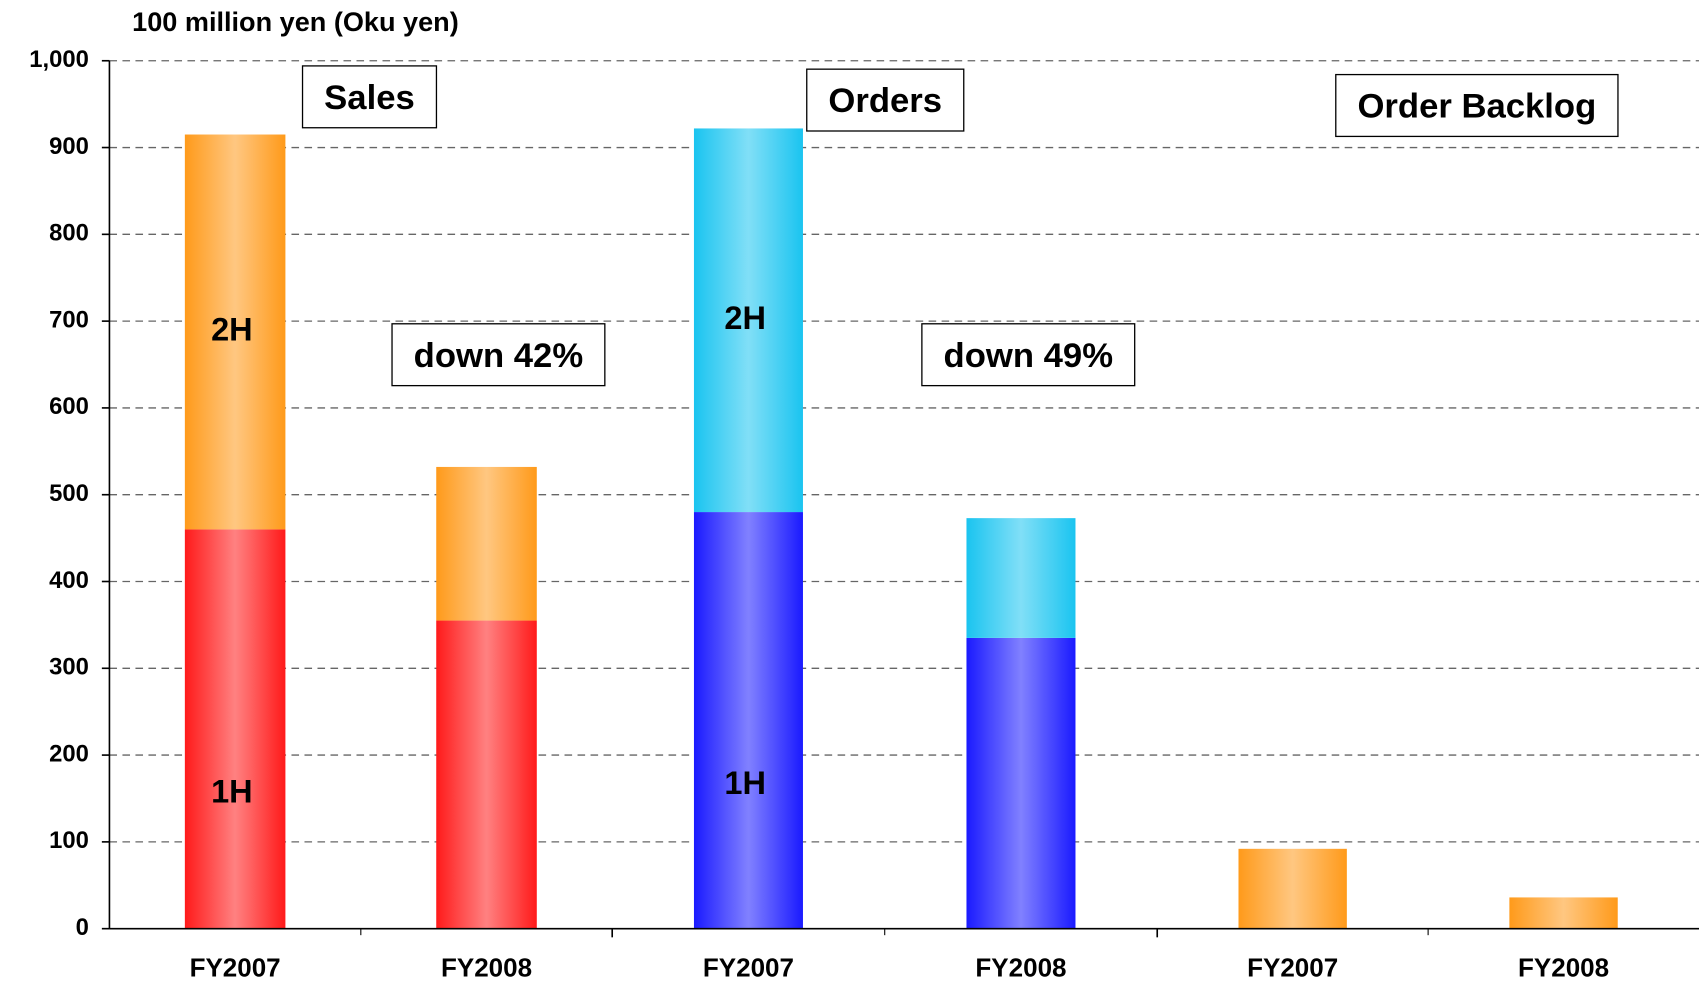  I want to click on y-tick-label: 400, so click(69, 580).